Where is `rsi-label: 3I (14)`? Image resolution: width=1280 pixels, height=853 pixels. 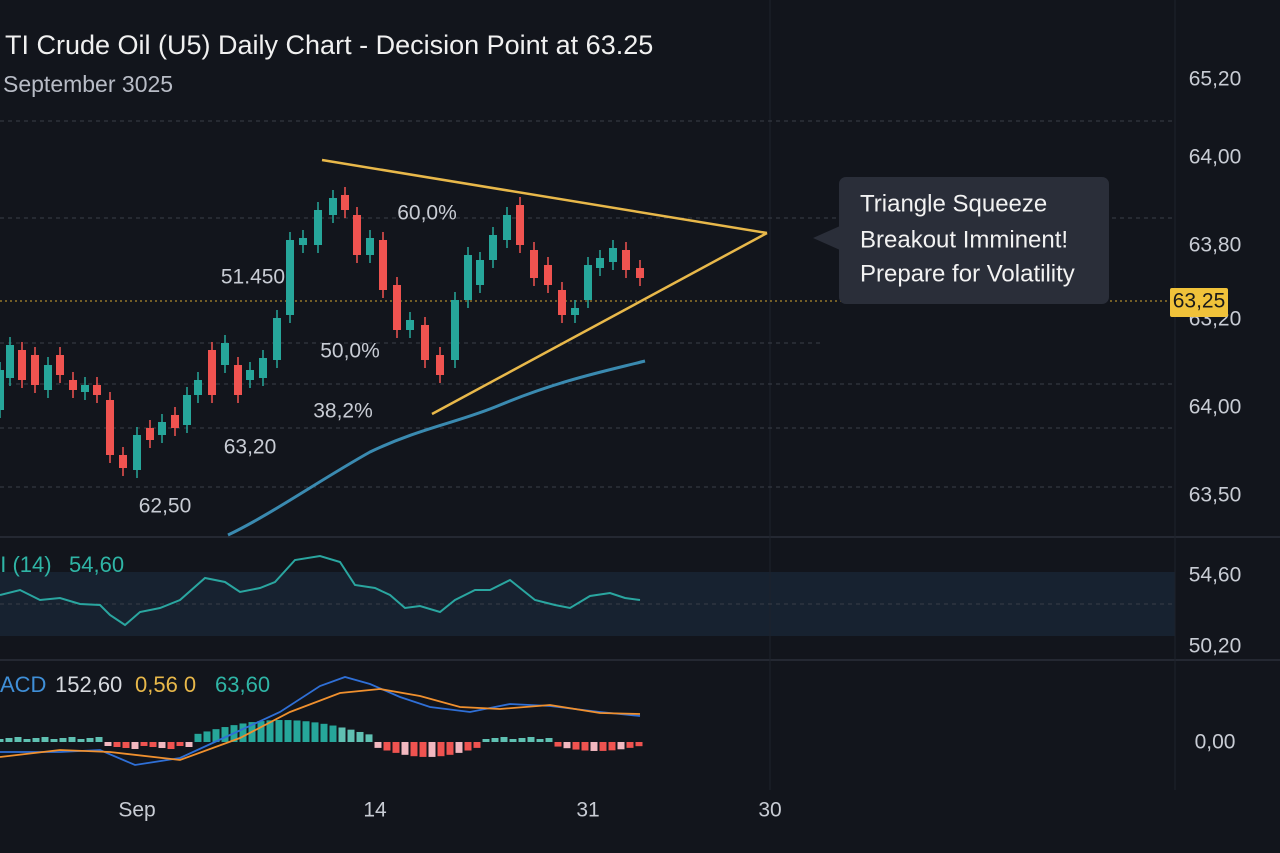 rsi-label: 3I (14) is located at coordinates (26, 564).